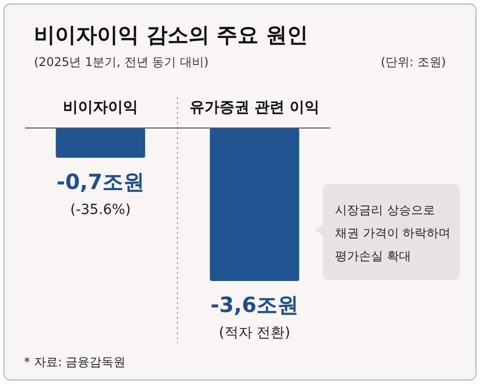 This screenshot has width=480, height=386. Describe the element at coordinates (171, 35) in the screenshot. I see `chart-title: 비이자이익 감소의 주요 원인` at that location.